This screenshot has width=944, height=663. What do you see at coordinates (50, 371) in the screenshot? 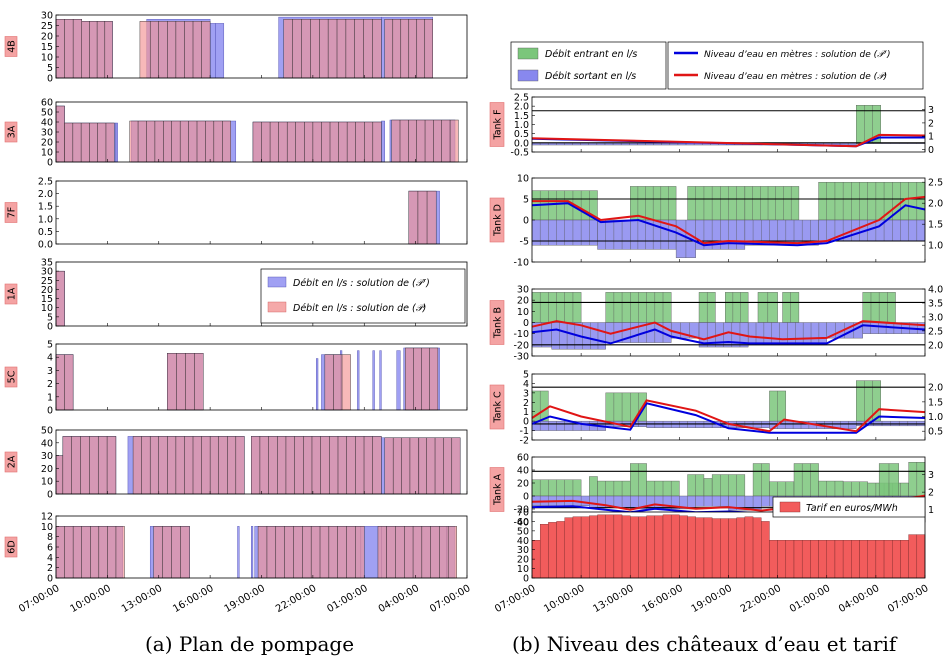
I see `y-tick-label: 3` at bounding box center [50, 371].